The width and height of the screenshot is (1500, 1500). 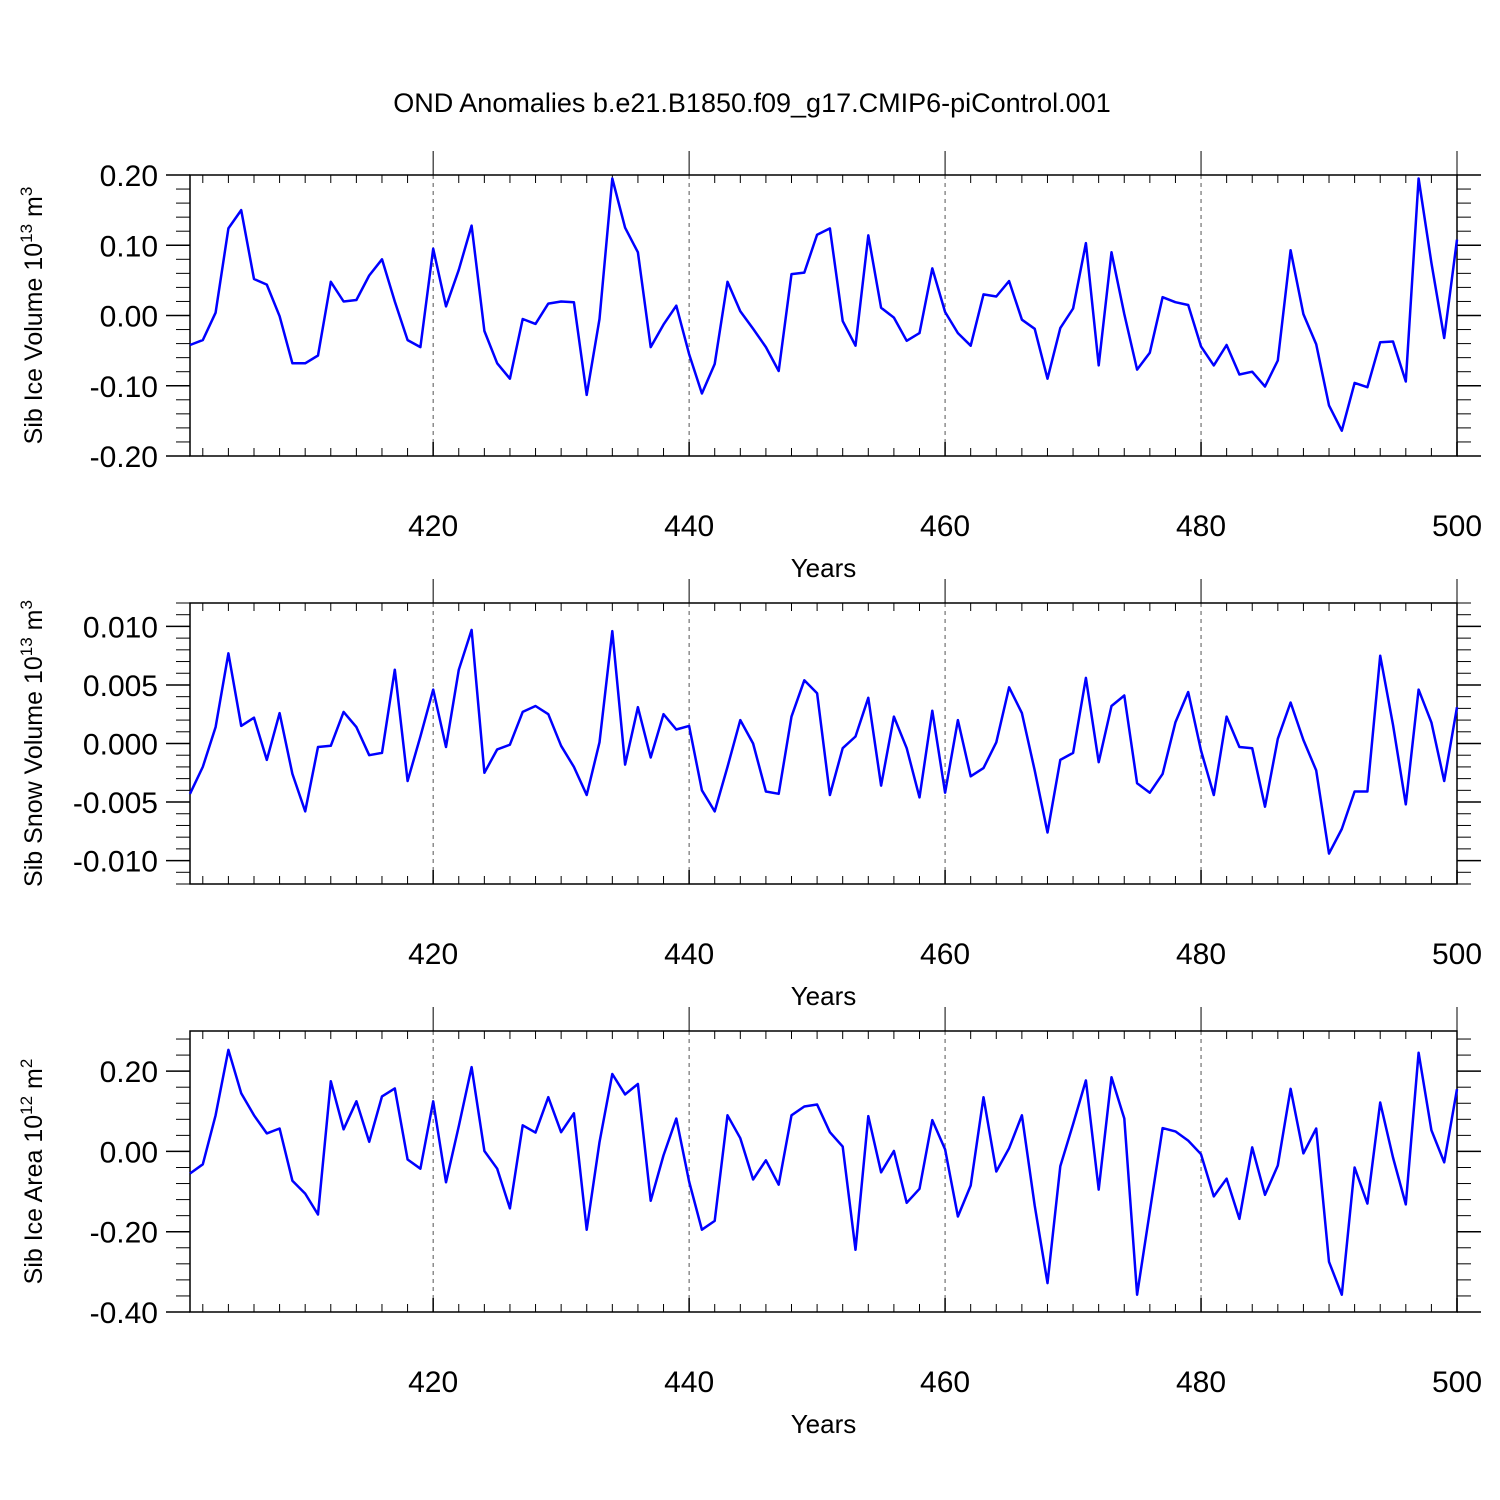 What do you see at coordinates (120, 627) in the screenshot?
I see `y-tick-label: 0.010` at bounding box center [120, 627].